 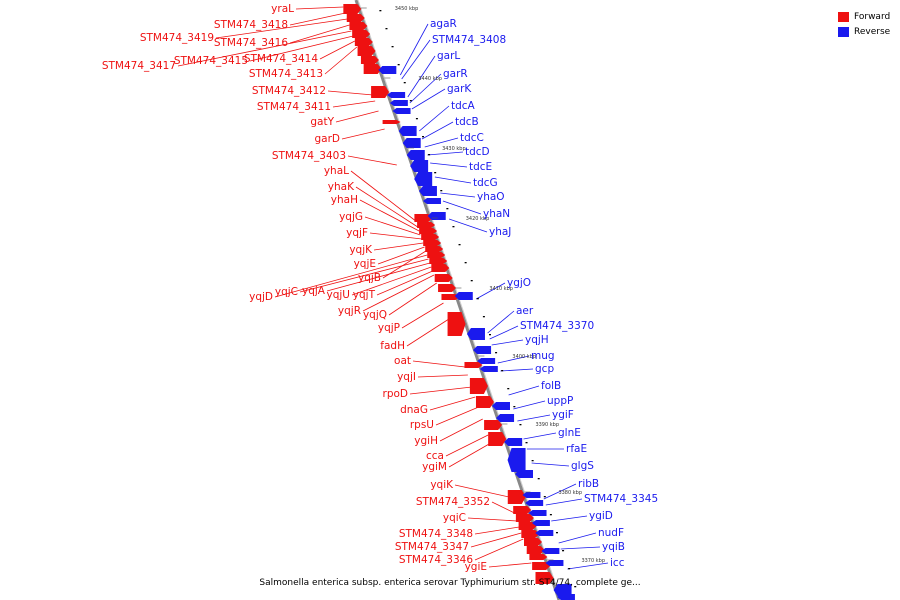 I want to click on forward-swatch, so click(x=843, y=16).